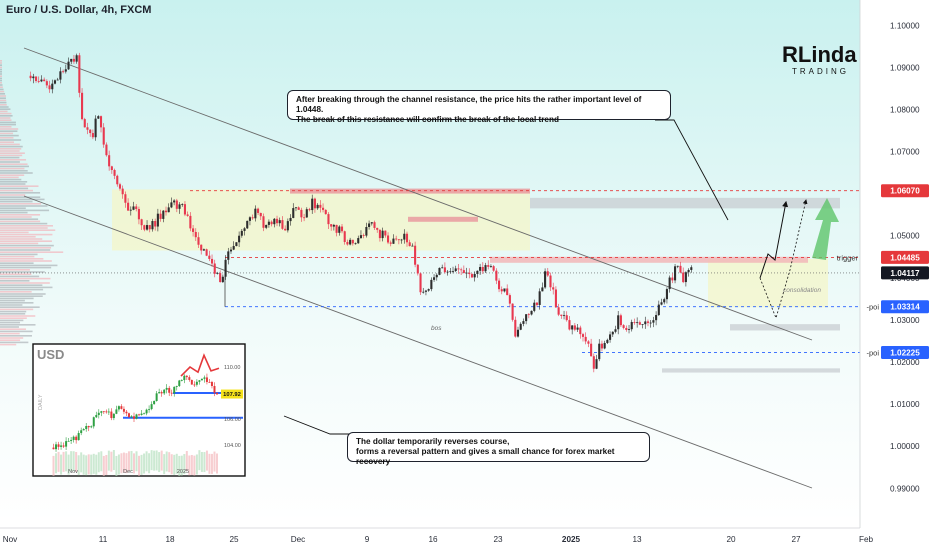 The width and height of the screenshot is (932, 550). What do you see at coordinates (905, 257) in the screenshot?
I see `price-label-box` at bounding box center [905, 257].